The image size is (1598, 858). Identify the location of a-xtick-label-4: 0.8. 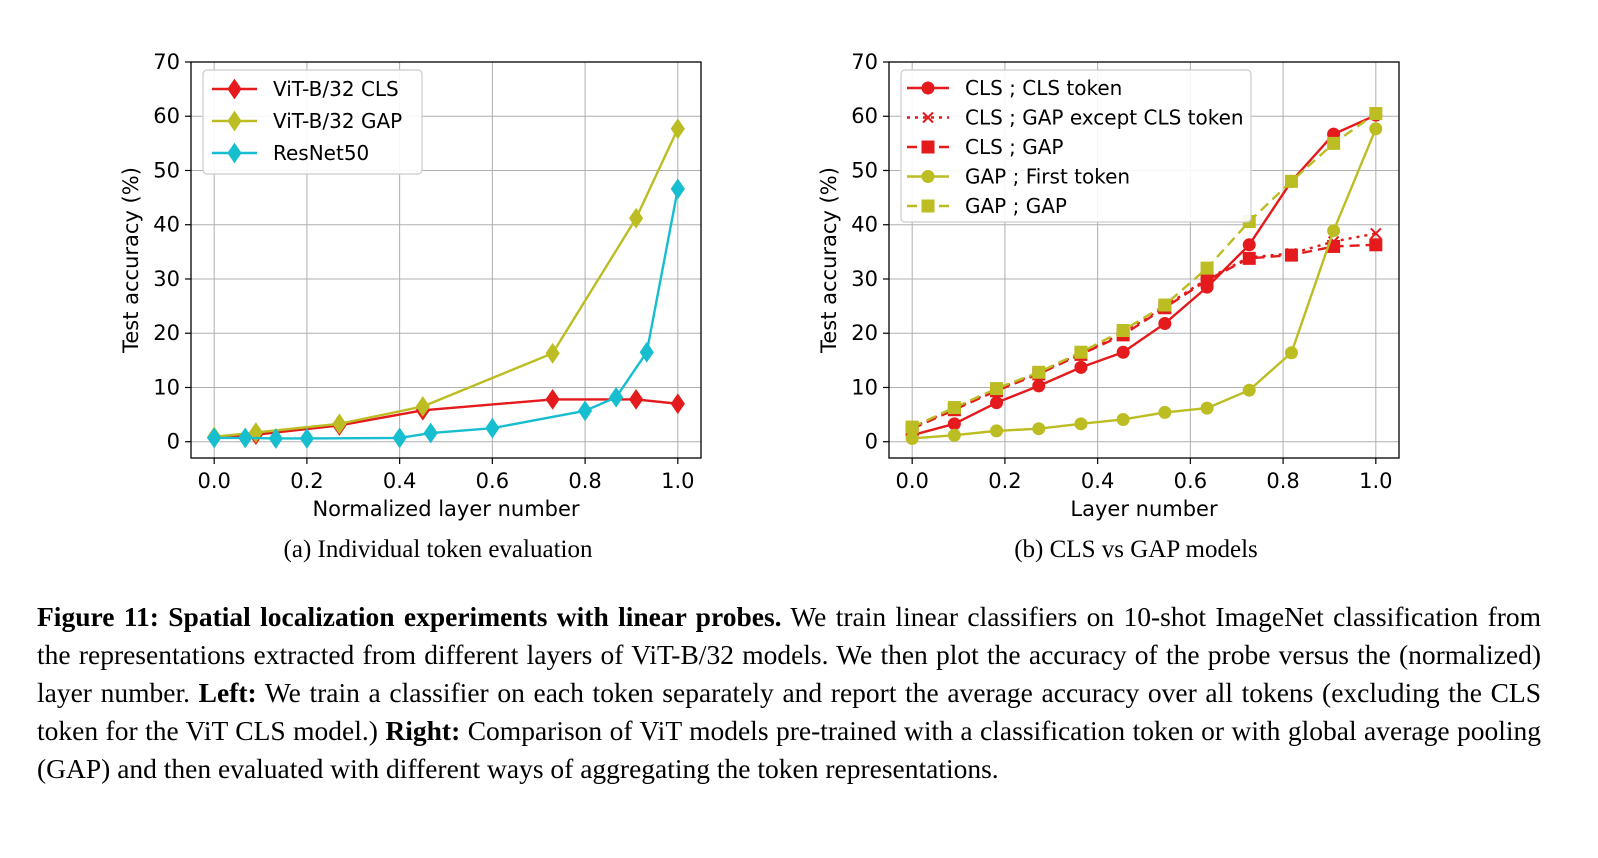
(584, 481).